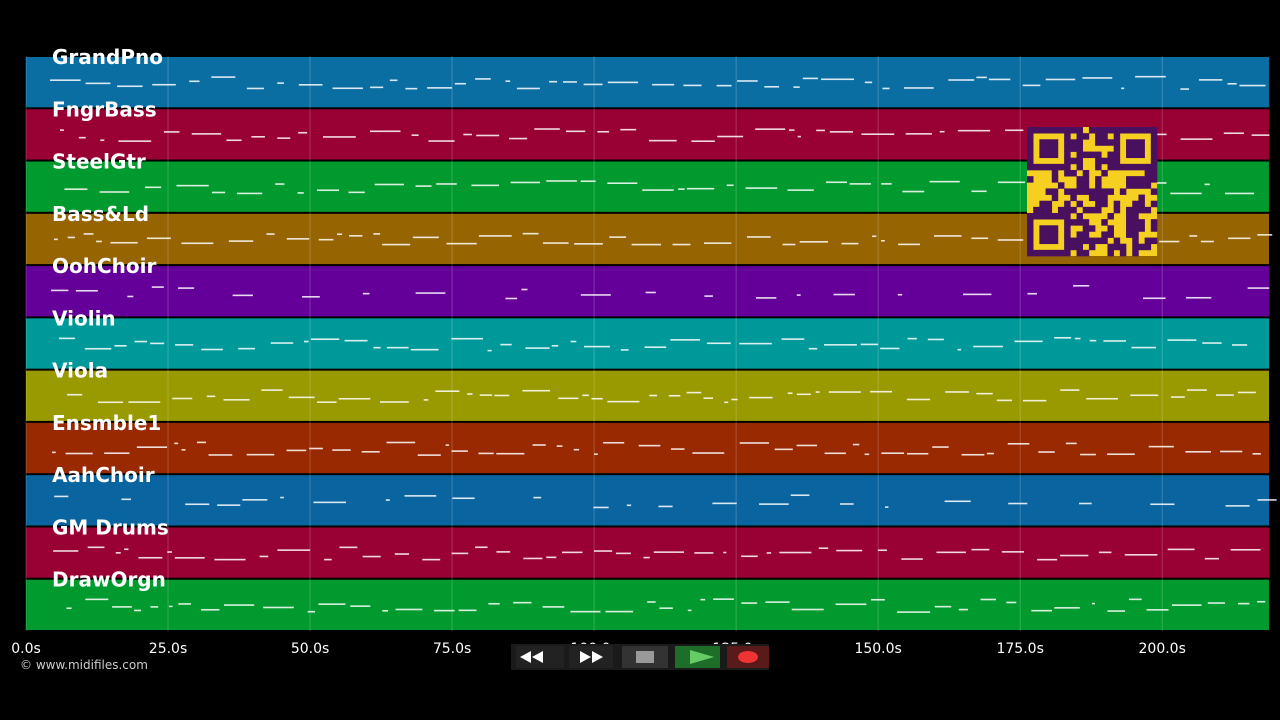 The width and height of the screenshot is (1280, 720). What do you see at coordinates (748, 657) in the screenshot?
I see `record-button` at bounding box center [748, 657].